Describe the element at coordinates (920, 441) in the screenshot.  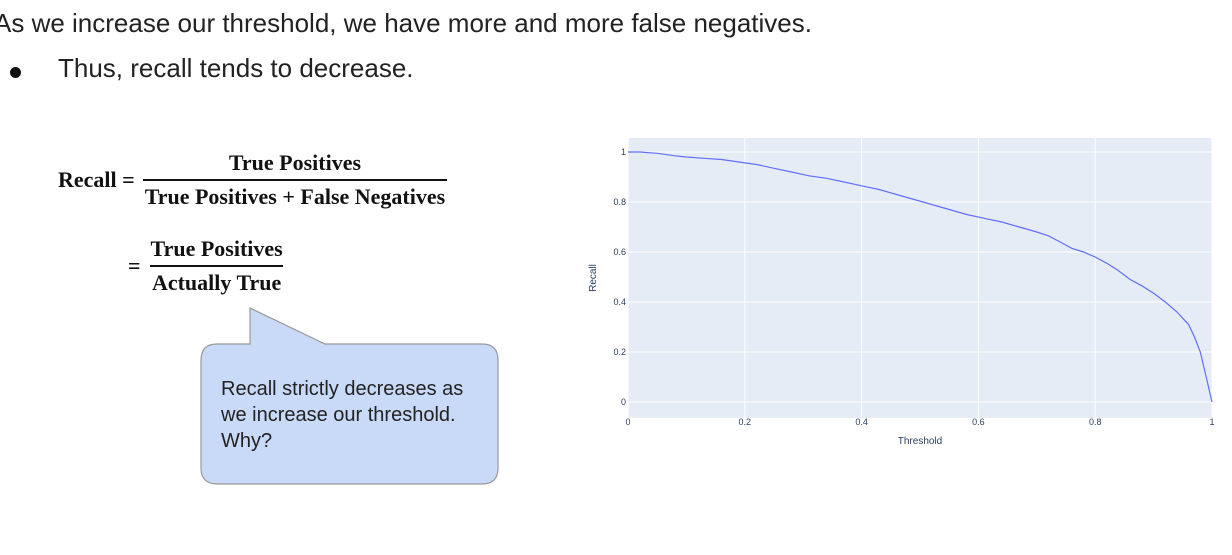
I see `x-axis-label: Threshold` at that location.